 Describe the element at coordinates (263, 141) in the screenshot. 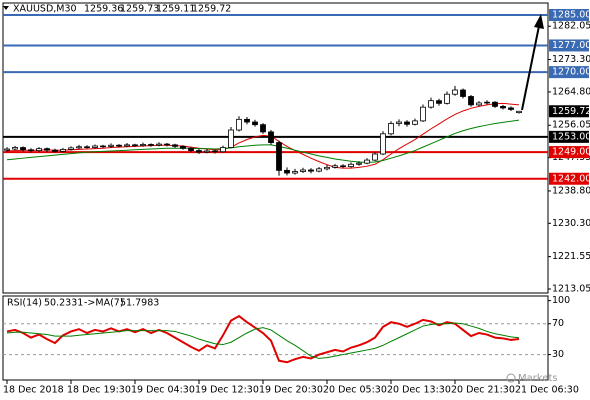

I see `moving-average` at that location.